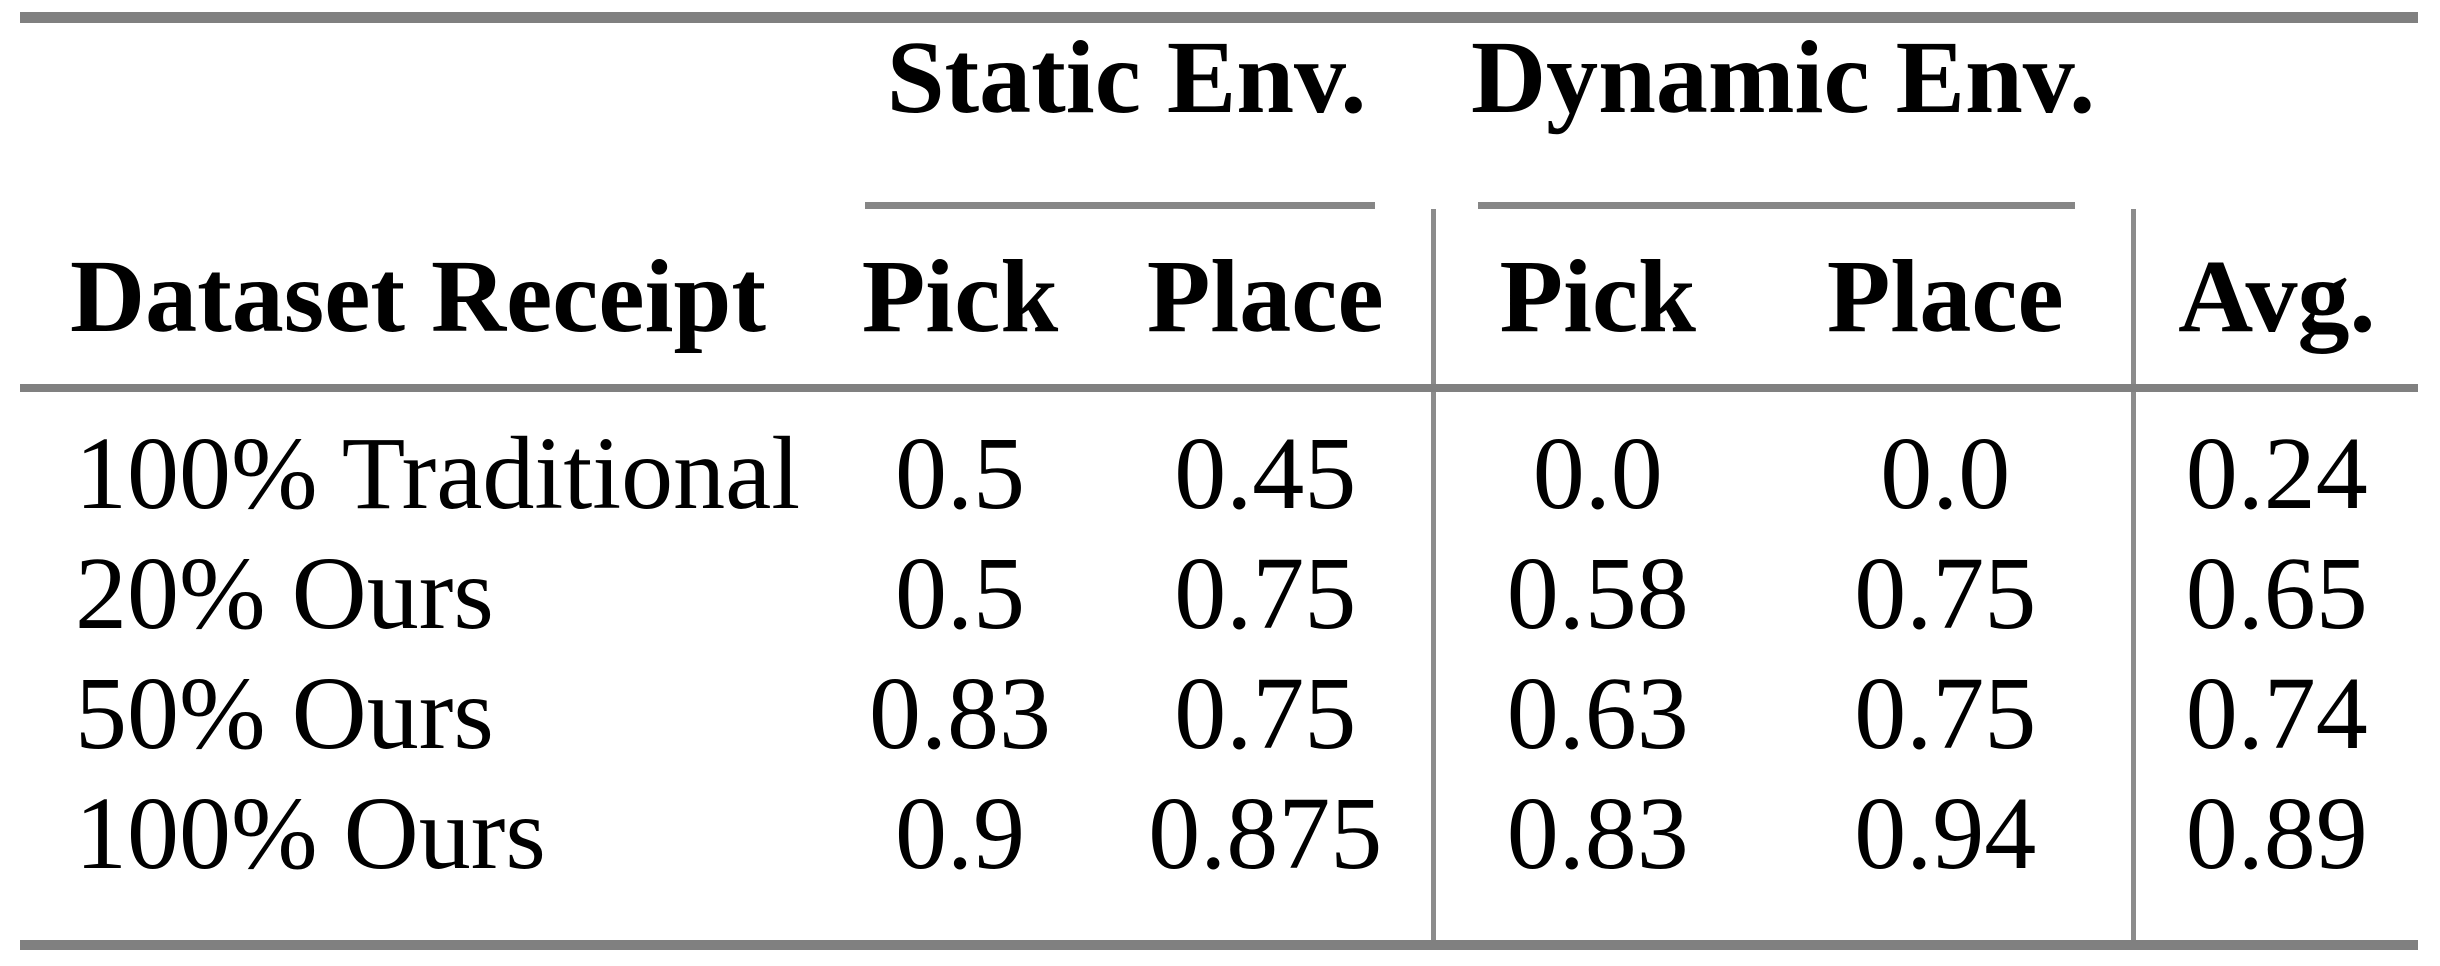  Describe the element at coordinates (1265, 473) in the screenshot. I see `cell-static-place: 0.45` at that location.